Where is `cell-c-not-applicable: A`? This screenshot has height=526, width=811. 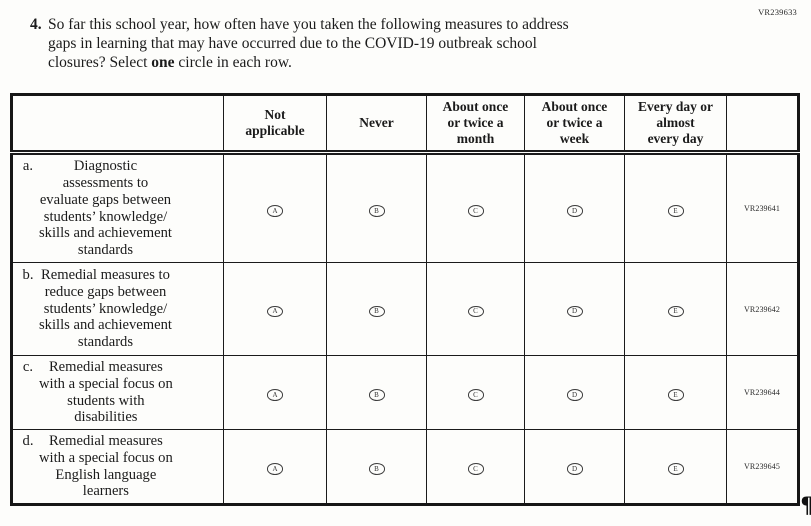 cell-c-not-applicable: A is located at coordinates (275, 392).